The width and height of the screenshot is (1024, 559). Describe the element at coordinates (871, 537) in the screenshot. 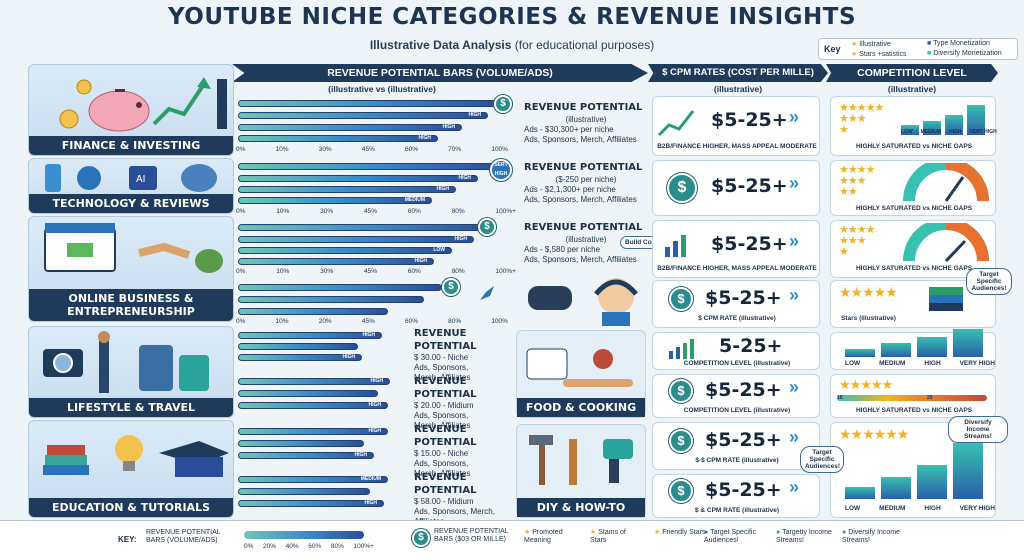

I see `footer-item: Diversify Income Streams!` at that location.